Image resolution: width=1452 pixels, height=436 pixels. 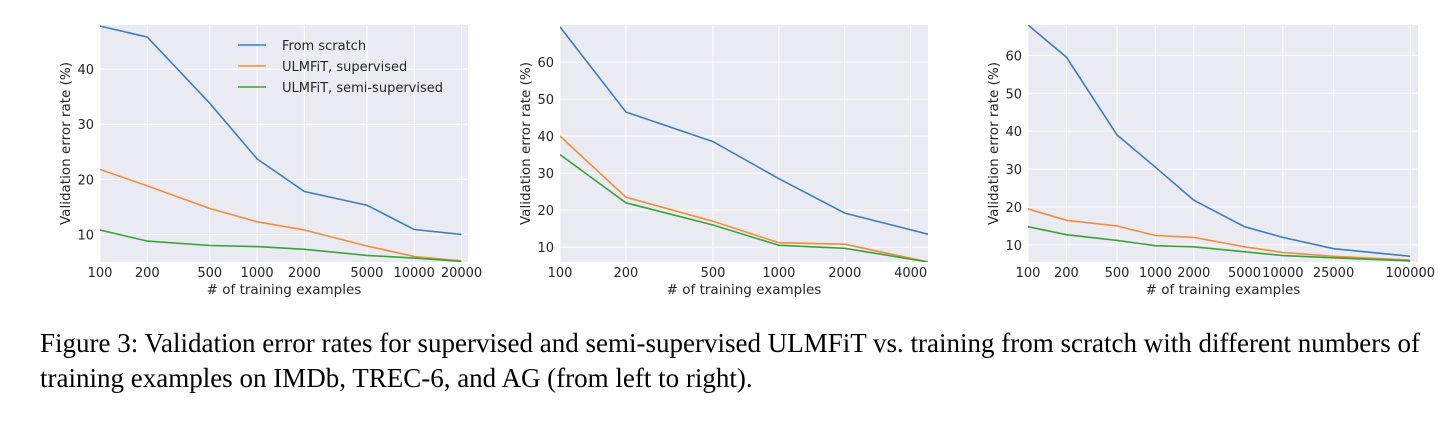 I want to click on legend-label: ULMFiT, semi-supervised, so click(x=362, y=88).